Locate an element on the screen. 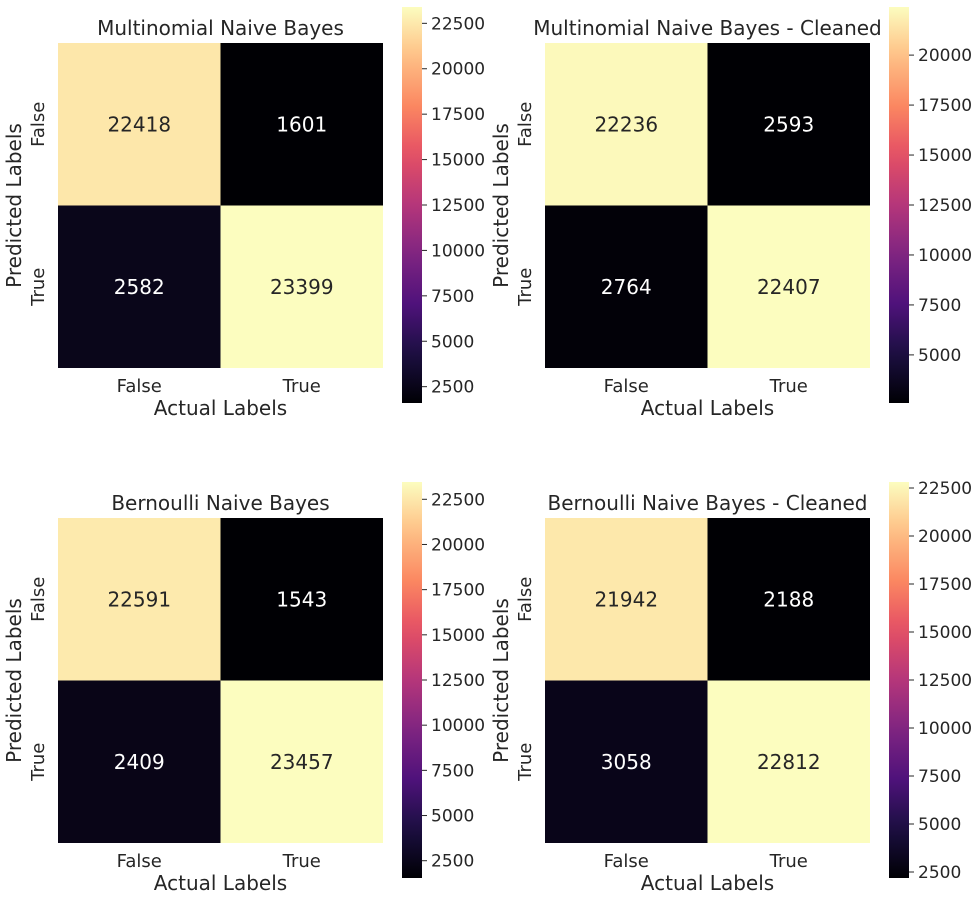 This screenshot has height=900, width=979. cell-value-label: 2593 is located at coordinates (788, 124).